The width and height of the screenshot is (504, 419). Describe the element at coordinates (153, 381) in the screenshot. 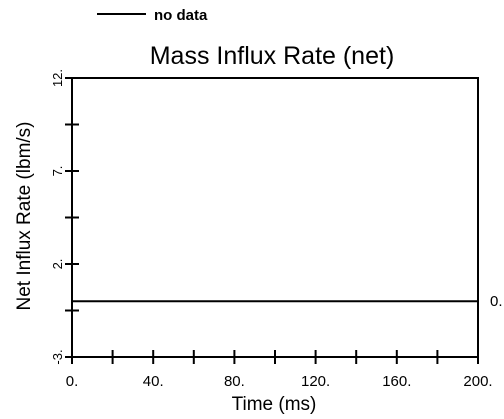

I see `x-tick-label: 40.` at that location.